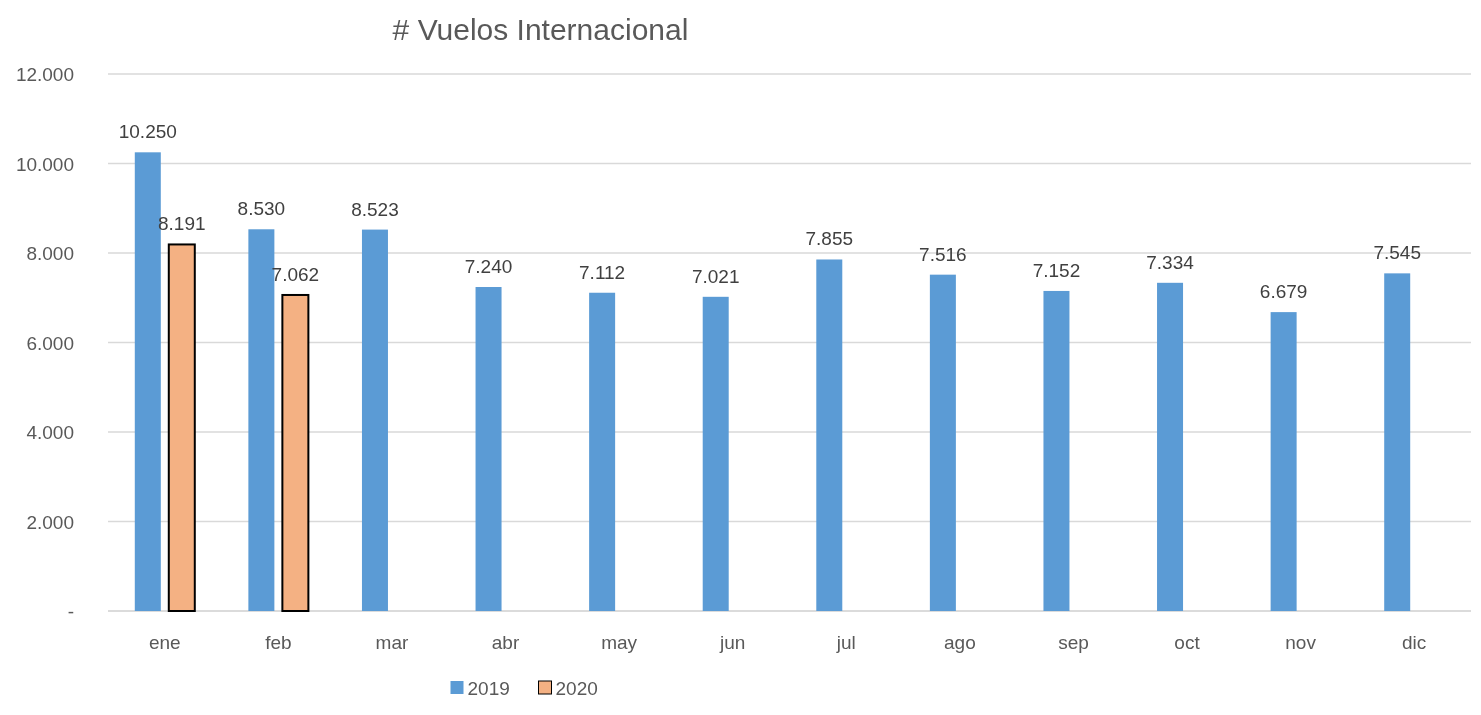 This screenshot has width=1481, height=715. Describe the element at coordinates (540, 29) in the screenshot. I see `chart-title: # Vuelos Internacional` at that location.